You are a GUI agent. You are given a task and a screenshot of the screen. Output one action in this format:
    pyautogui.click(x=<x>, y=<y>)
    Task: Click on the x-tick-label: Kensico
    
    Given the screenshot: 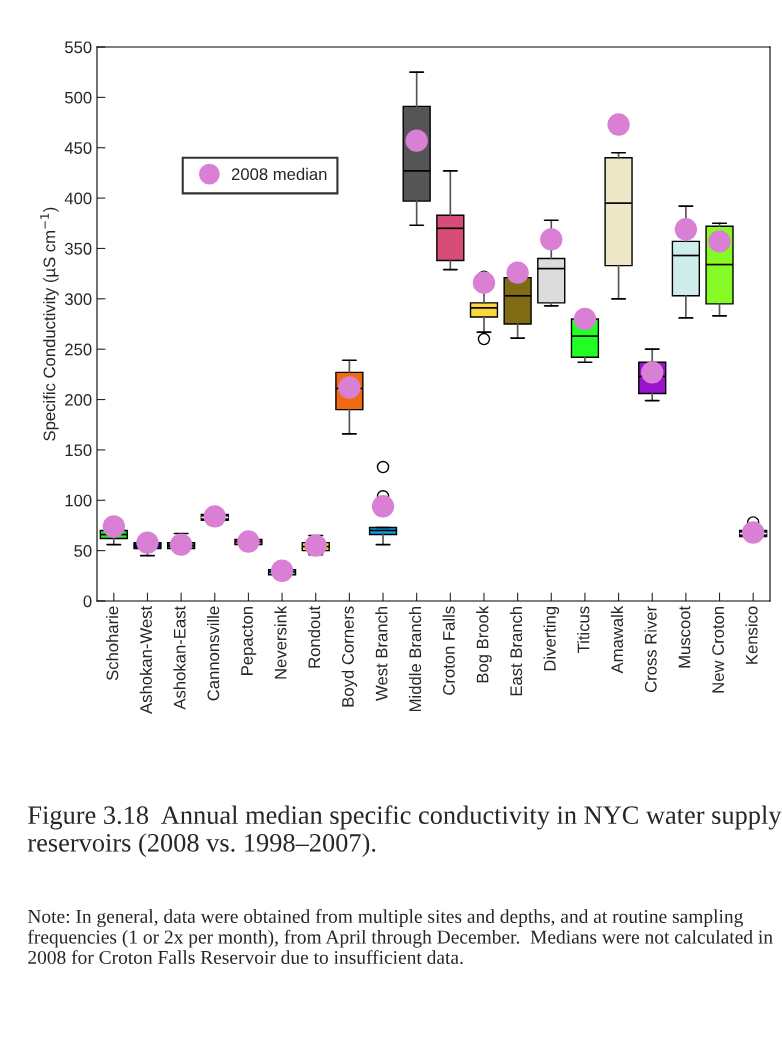 What is the action you would take?
    pyautogui.click(x=751, y=635)
    